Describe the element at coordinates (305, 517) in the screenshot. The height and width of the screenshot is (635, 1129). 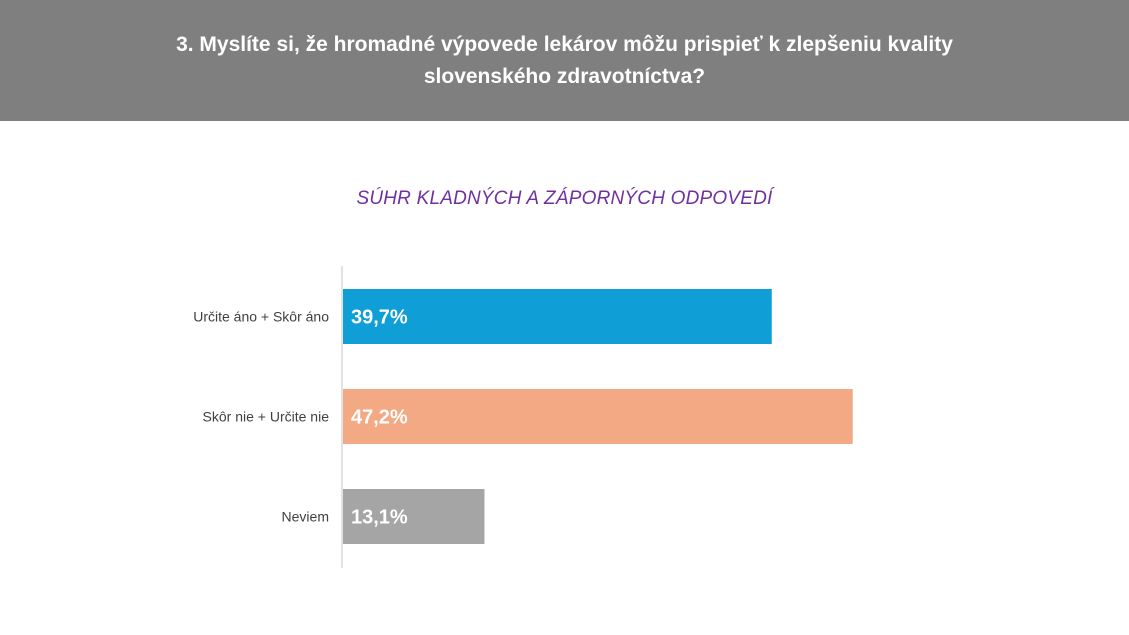
I see `category-label: Neviem` at that location.